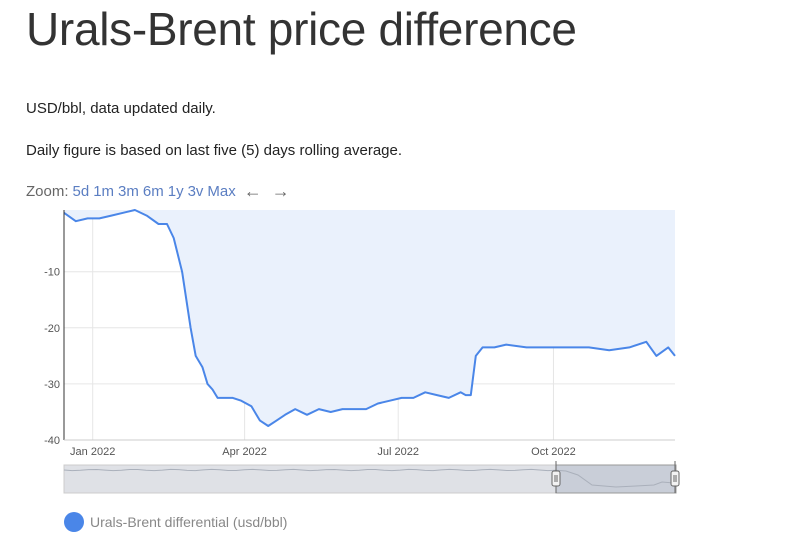 Image resolution: width=797 pixels, height=549 pixels. What do you see at coordinates (252, 191) in the screenshot?
I see `arrow-left-icon: ←` at bounding box center [252, 191].